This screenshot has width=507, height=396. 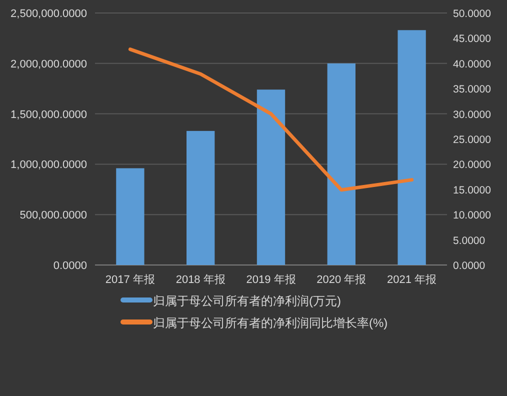 I want to click on y2-tick-label: 40.0000, so click(x=472, y=64).